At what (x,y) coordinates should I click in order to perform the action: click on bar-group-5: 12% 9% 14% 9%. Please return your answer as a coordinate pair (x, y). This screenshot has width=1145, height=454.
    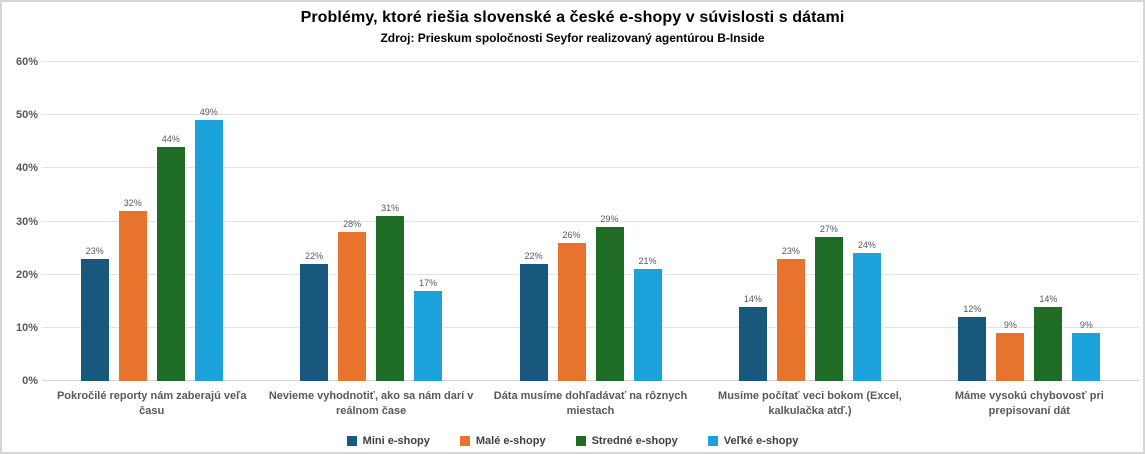
    Looking at the image, I should click on (1029, 221).